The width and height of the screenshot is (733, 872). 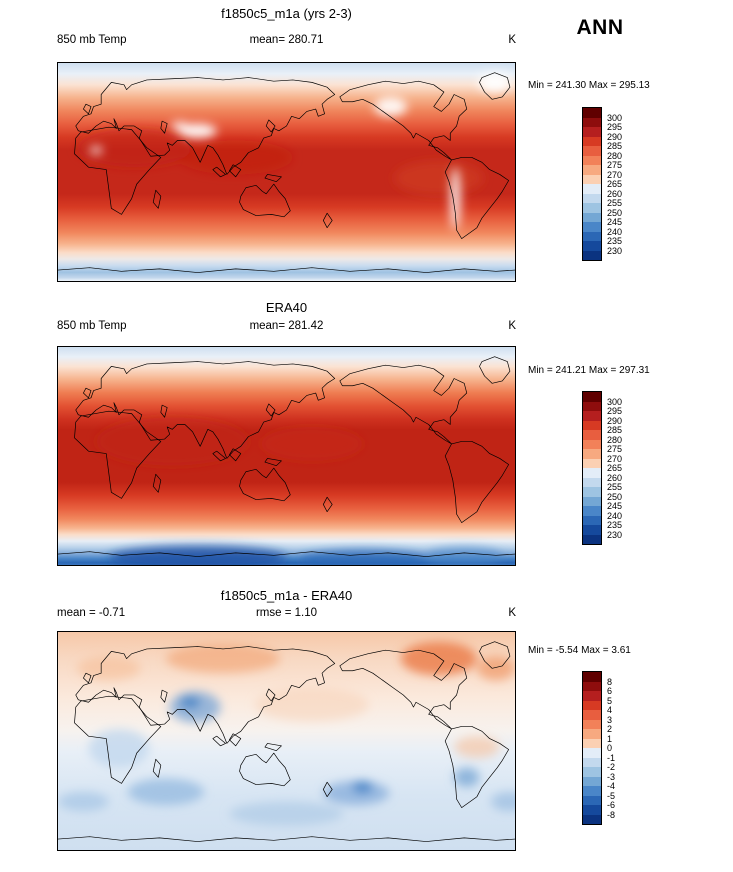 I want to click on colorbar-tick-label: -4, so click(x=611, y=786).